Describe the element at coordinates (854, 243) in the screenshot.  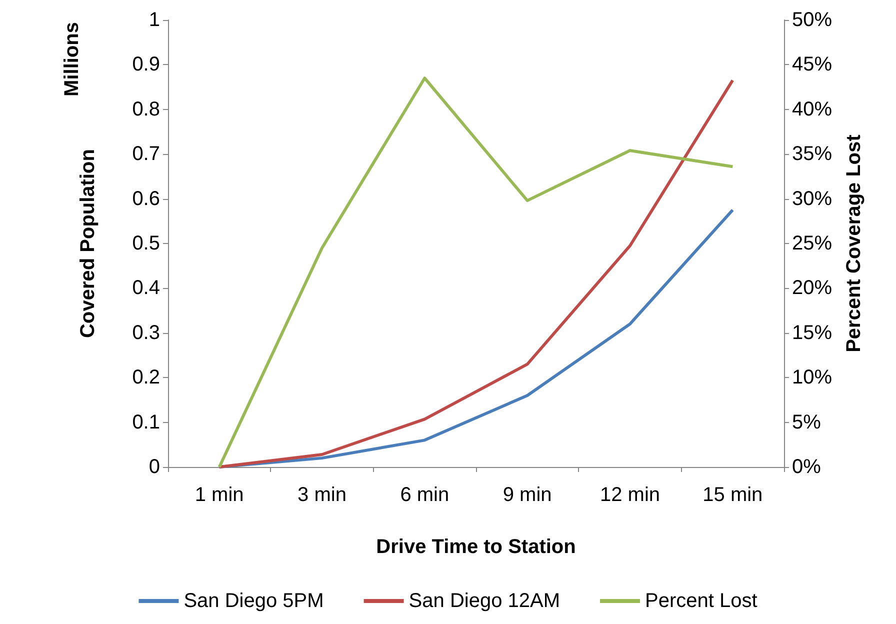
I see `y2-axis-title: Percent Coverage Lost` at that location.